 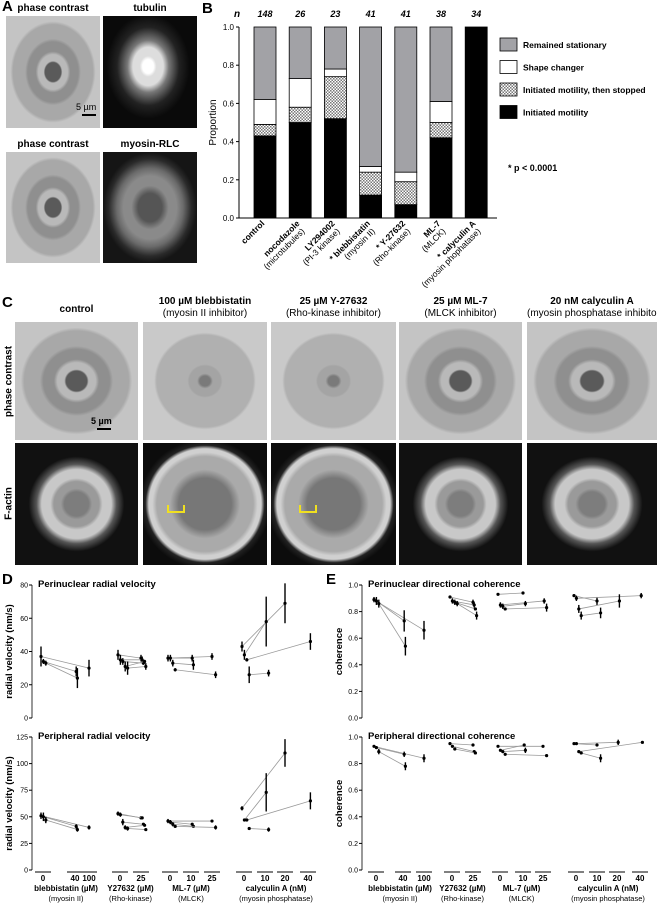 I want to click on chart-title: Peripheral directional coherence, so click(x=441, y=736).